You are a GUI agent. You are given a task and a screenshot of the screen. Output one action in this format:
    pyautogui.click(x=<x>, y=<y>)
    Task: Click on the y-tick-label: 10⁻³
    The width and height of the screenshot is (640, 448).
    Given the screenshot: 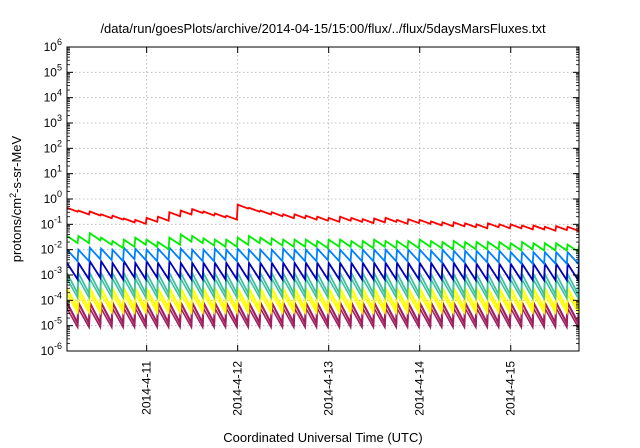 What is the action you would take?
    pyautogui.click(x=51, y=273)
    